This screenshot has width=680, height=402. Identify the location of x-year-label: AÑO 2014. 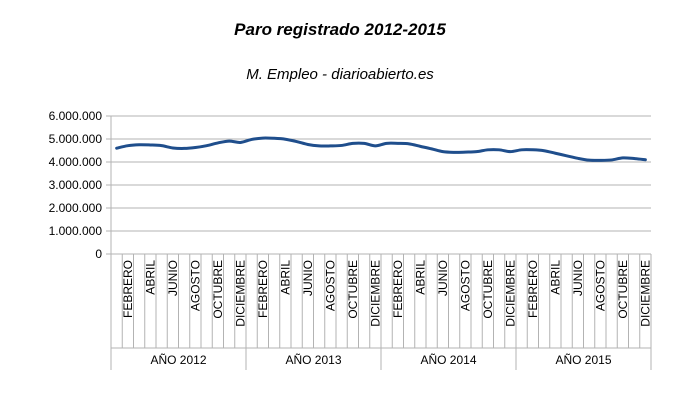
(448, 360).